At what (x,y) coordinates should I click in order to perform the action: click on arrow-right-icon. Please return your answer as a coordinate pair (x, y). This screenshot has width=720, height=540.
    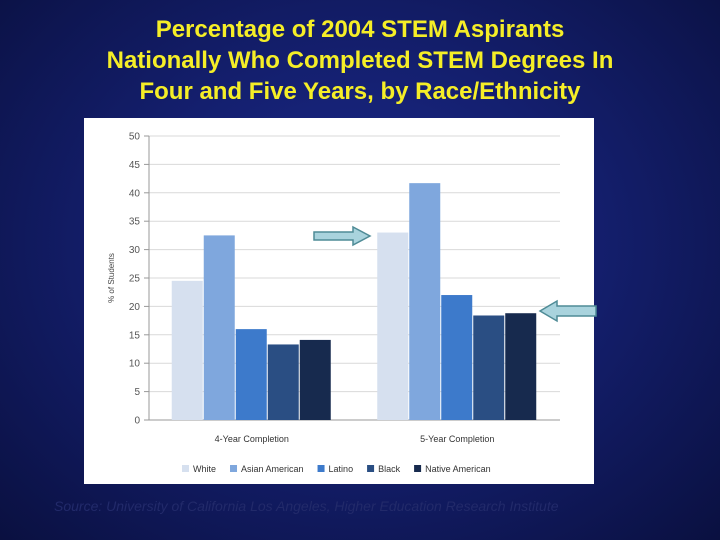
    Looking at the image, I should click on (342, 236).